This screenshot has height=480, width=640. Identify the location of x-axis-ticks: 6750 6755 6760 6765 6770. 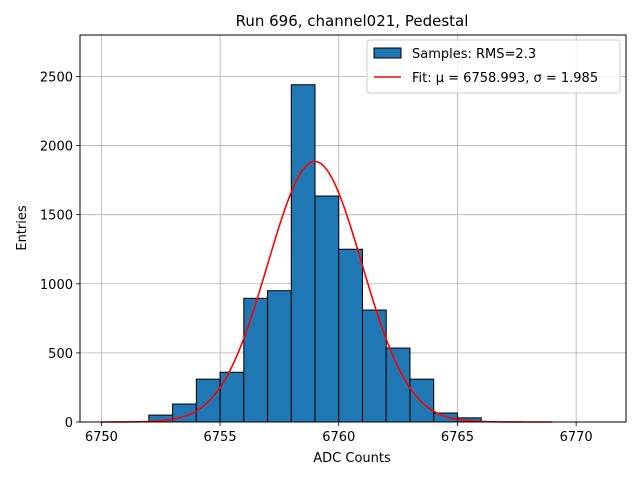
(339, 433).